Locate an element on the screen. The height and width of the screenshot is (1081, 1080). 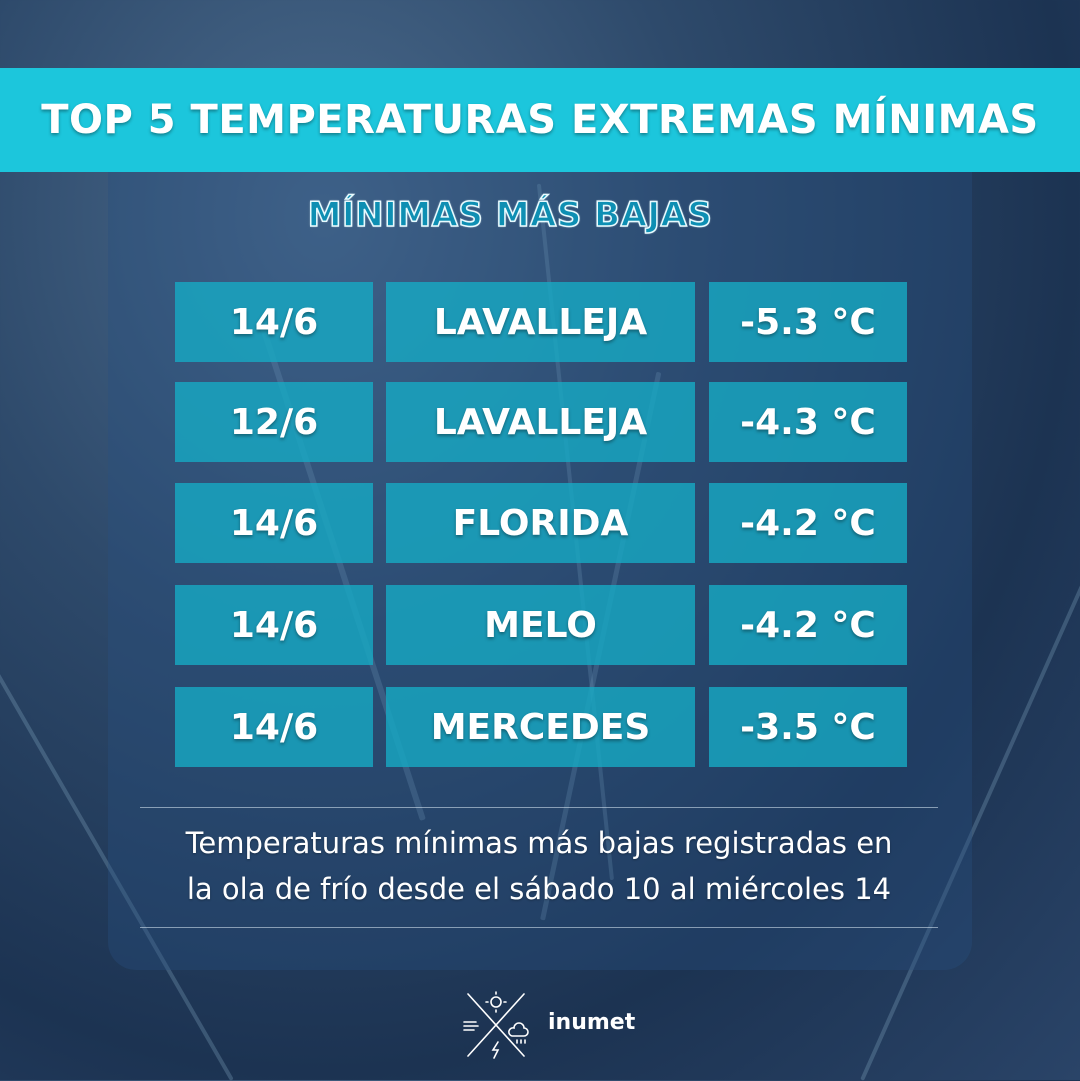
page-title: TOP 5 TEMPERATURAS EXTREMAS MÍNIMAS is located at coordinates (540, 120).